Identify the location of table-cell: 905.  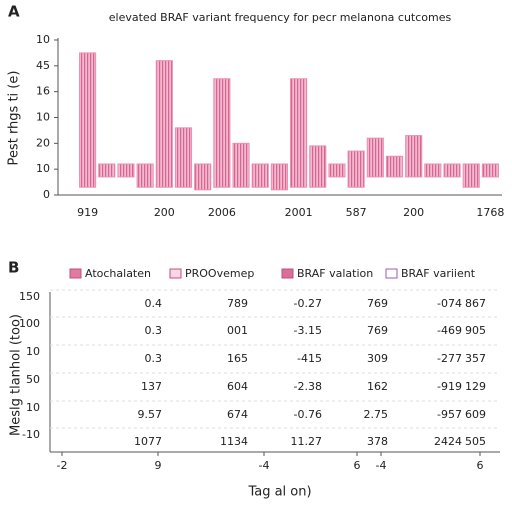
(475, 330).